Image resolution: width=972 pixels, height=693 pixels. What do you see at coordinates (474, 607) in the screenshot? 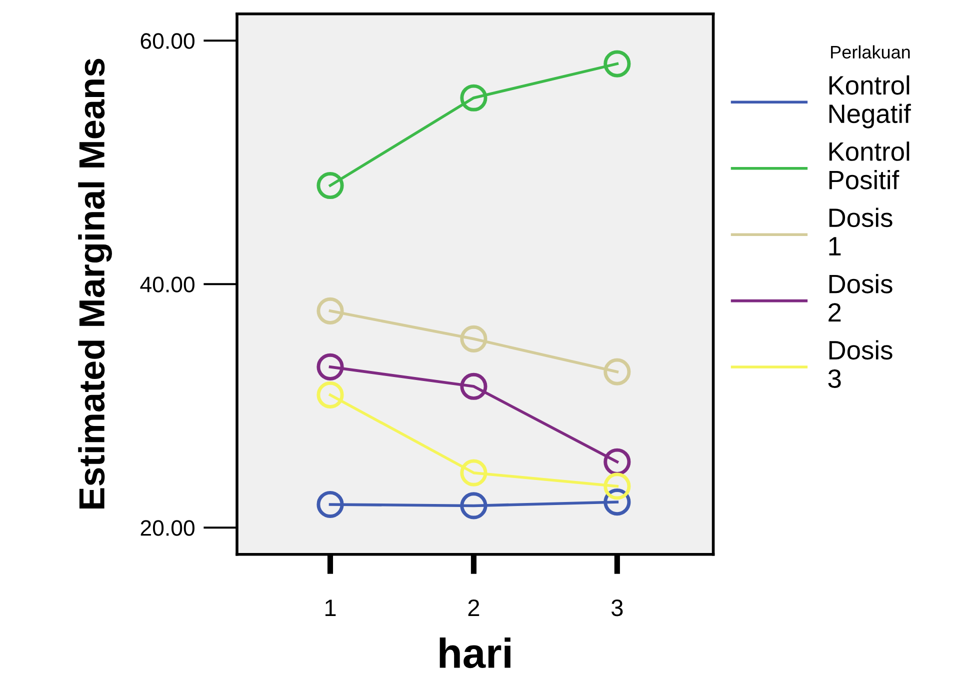
I see `x-tick-label: 2` at bounding box center [474, 607].